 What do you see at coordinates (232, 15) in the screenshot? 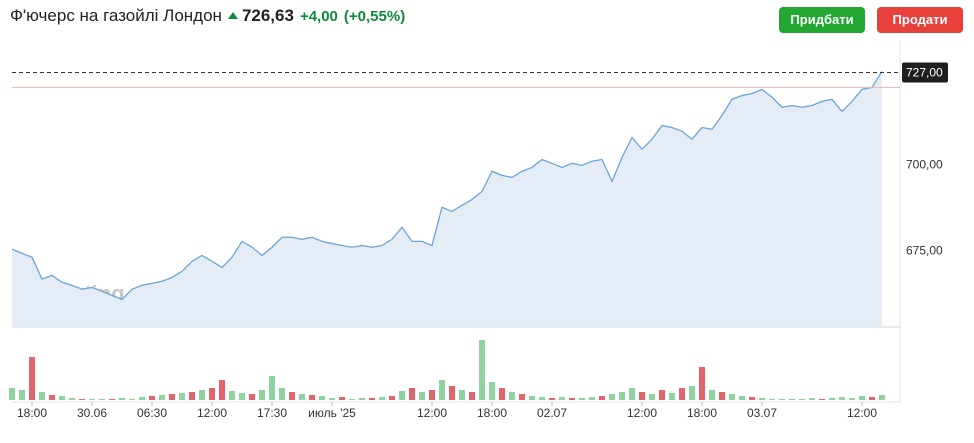
I see `up-arrow` at bounding box center [232, 15].